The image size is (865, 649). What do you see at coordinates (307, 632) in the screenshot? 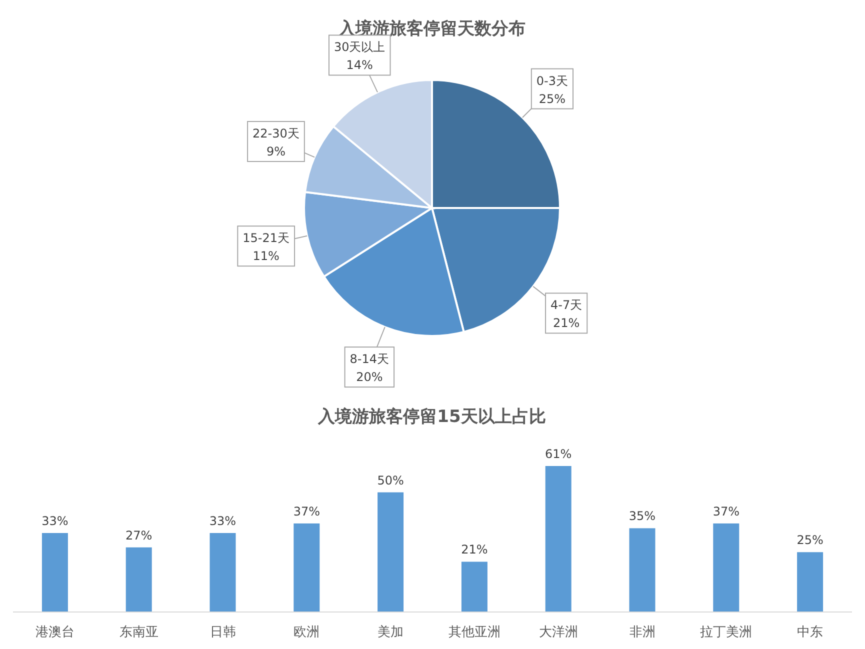
I see `x-tick-label: 欧洲` at bounding box center [307, 632].